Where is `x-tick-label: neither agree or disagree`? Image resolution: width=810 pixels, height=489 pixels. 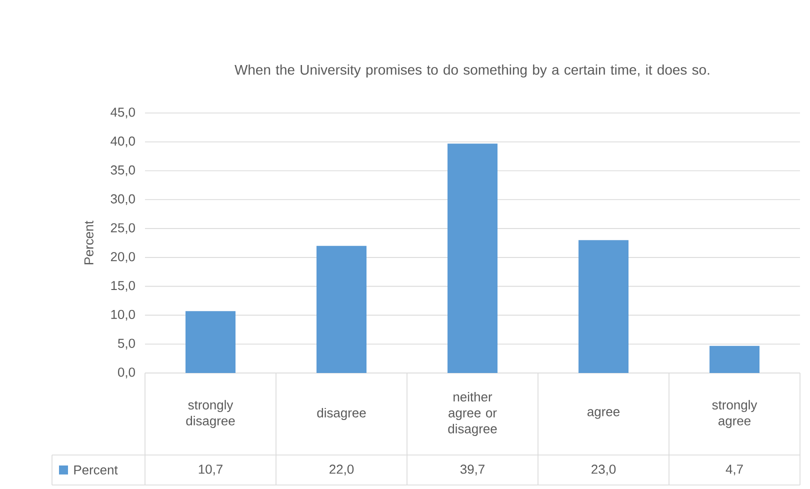 x-tick-label: neither agree or disagree is located at coordinates (472, 414).